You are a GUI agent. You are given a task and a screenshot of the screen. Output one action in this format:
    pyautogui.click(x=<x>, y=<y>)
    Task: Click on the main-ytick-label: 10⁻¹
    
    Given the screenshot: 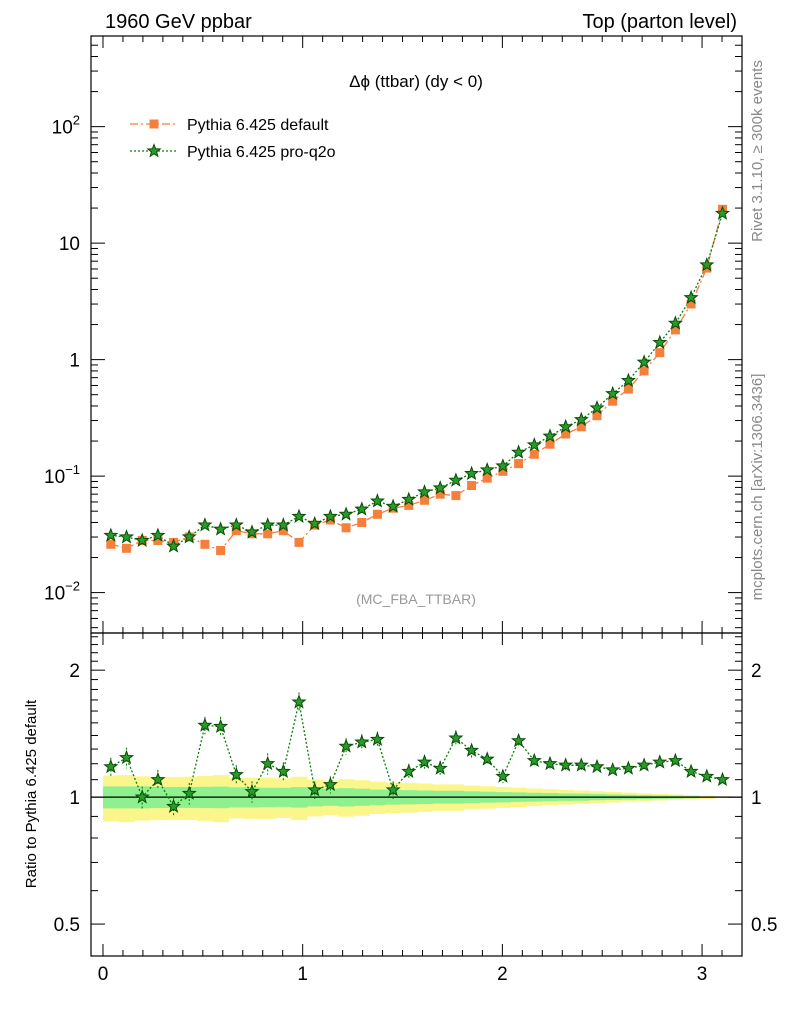 What is the action you would take?
    pyautogui.click(x=62, y=475)
    